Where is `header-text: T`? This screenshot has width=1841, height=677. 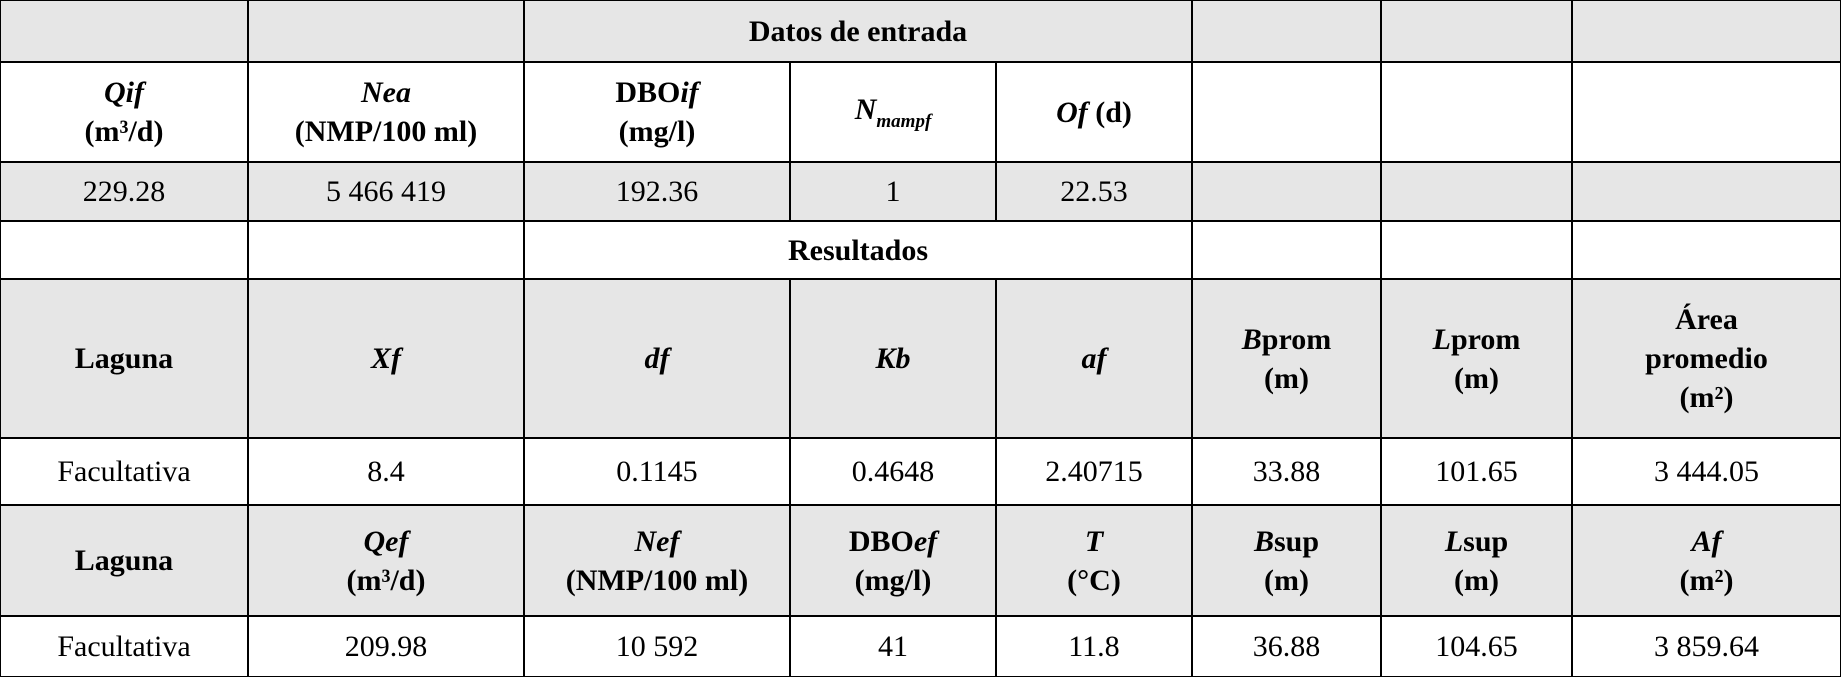 header-text: T is located at coordinates (1094, 541).